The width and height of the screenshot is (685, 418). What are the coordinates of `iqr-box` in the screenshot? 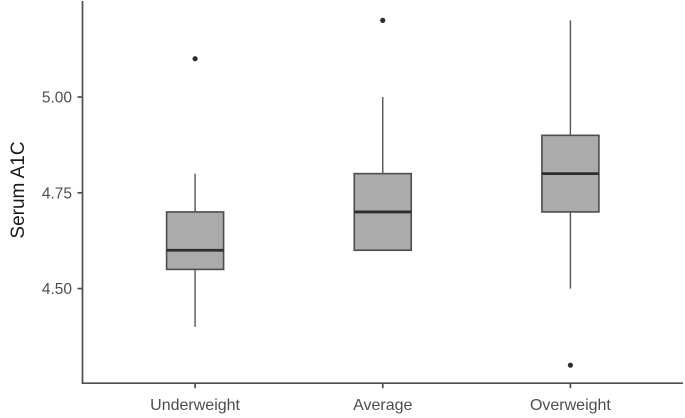 It's located at (195, 241).